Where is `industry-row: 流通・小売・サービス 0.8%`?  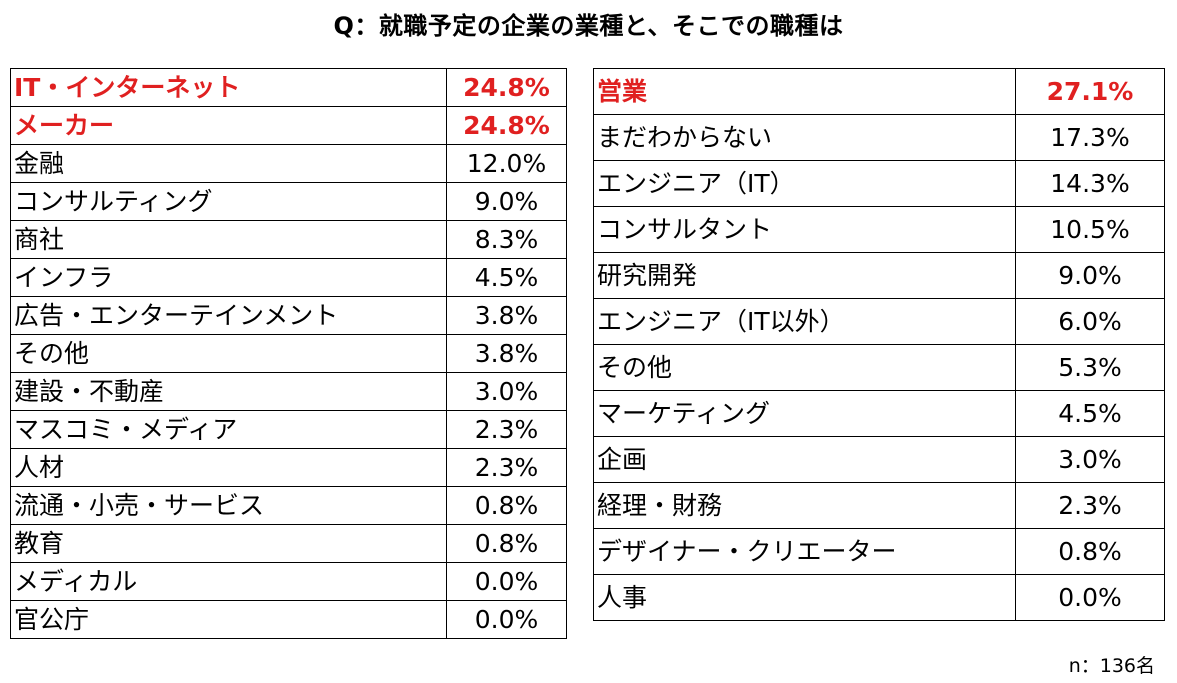
industry-row: 流通・小売・サービス 0.8% is located at coordinates (288, 505).